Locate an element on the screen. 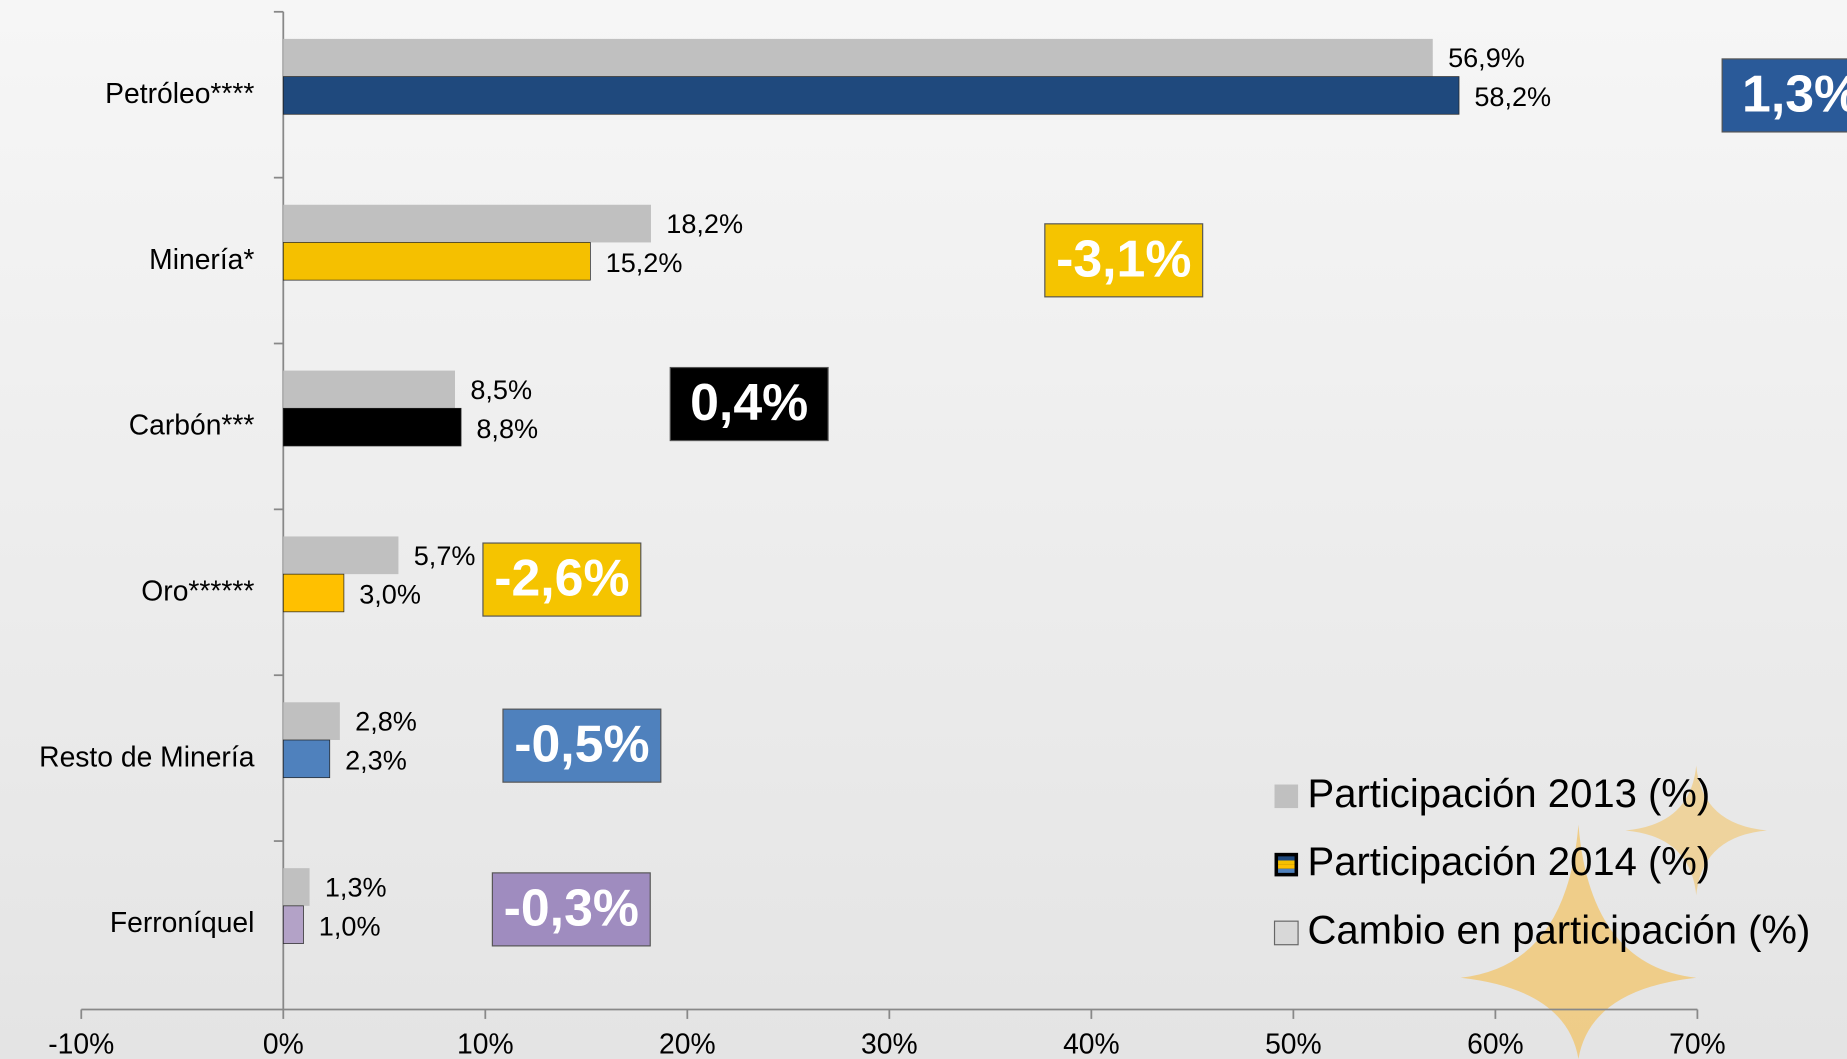 The width and height of the screenshot is (1847, 1059). value-label: 18,2% is located at coordinates (704, 223).